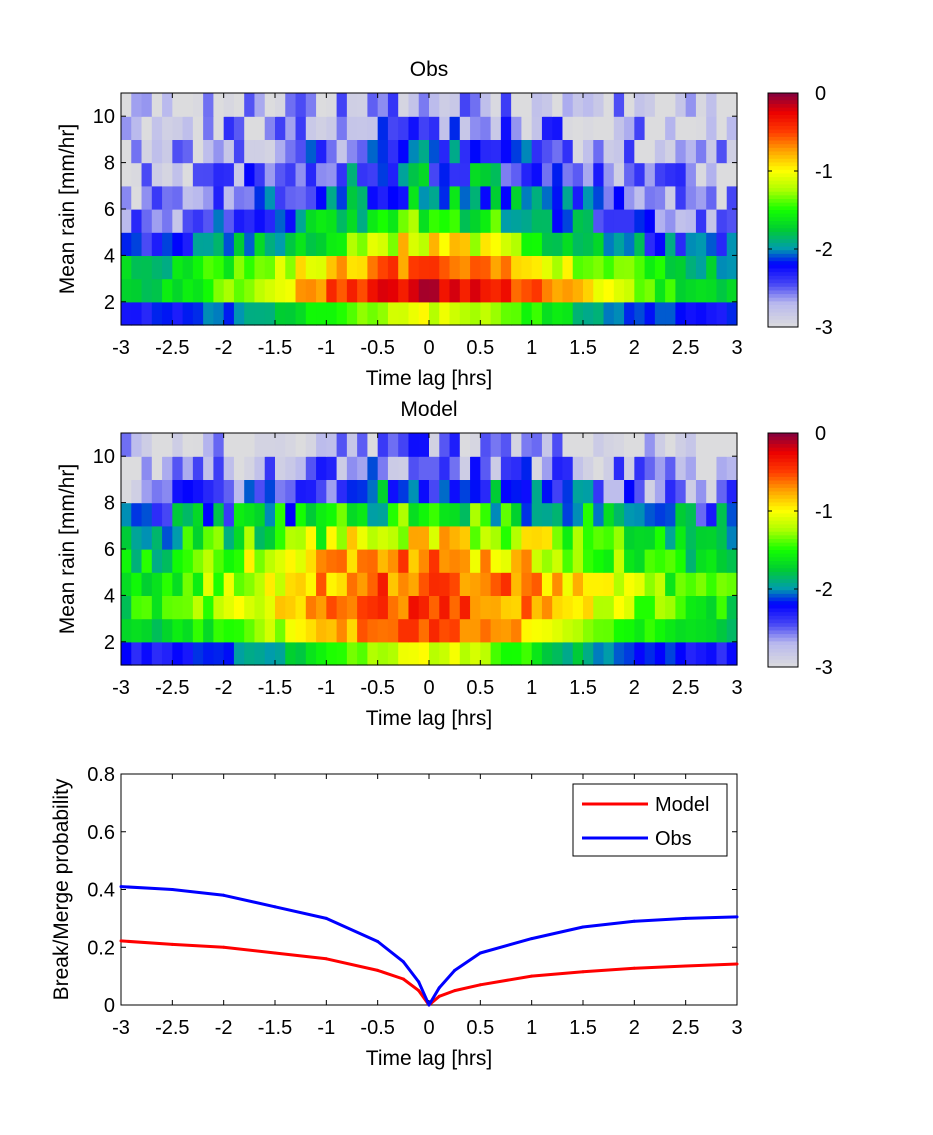 This screenshot has height=1135, width=933. Describe the element at coordinates (101, 891) in the screenshot. I see `y-tick-label: 0.4` at that location.